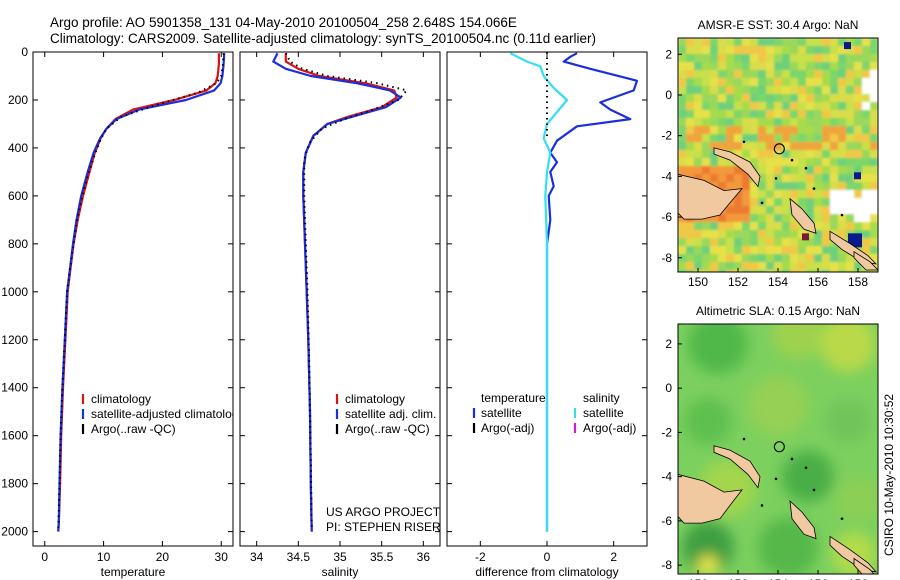  Describe the element at coordinates (387, 429) in the screenshot. I see `salinity-legend-label: Argo(..raw -QC)` at that location.